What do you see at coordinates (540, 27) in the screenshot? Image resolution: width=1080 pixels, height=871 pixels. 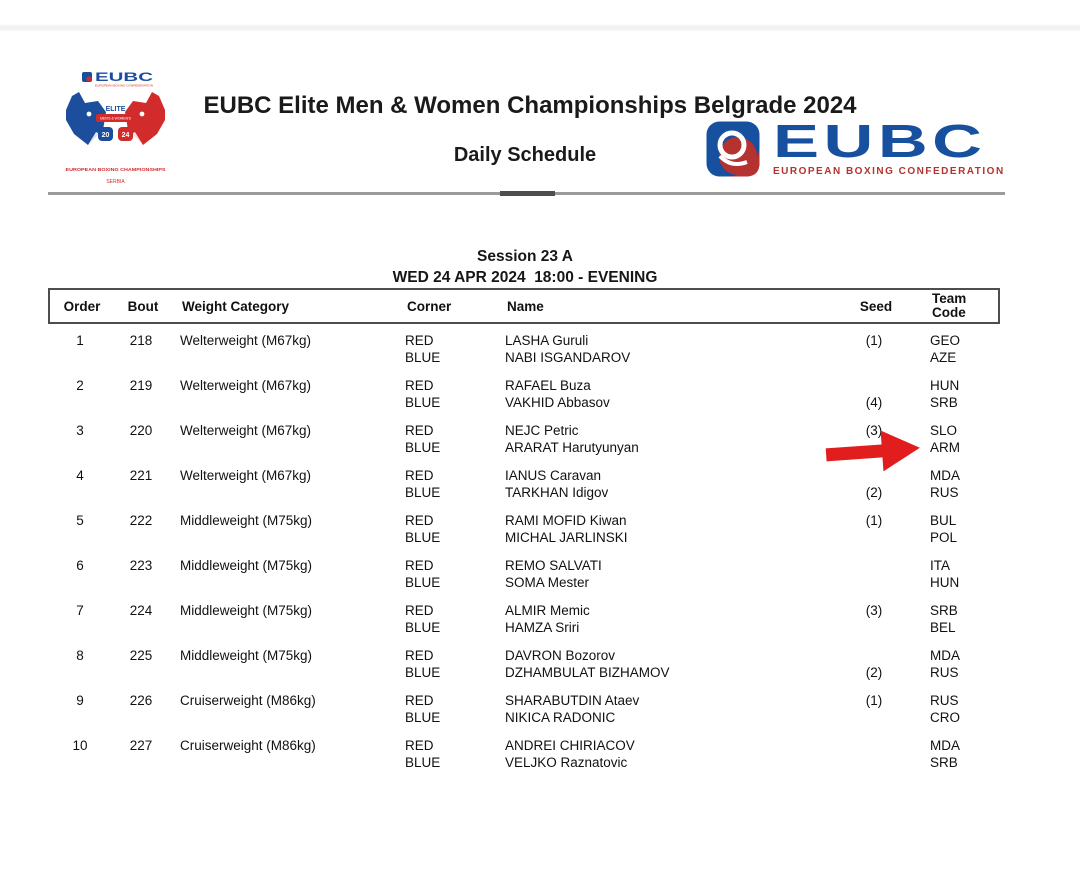 I see `page-top-edge` at bounding box center [540, 27].